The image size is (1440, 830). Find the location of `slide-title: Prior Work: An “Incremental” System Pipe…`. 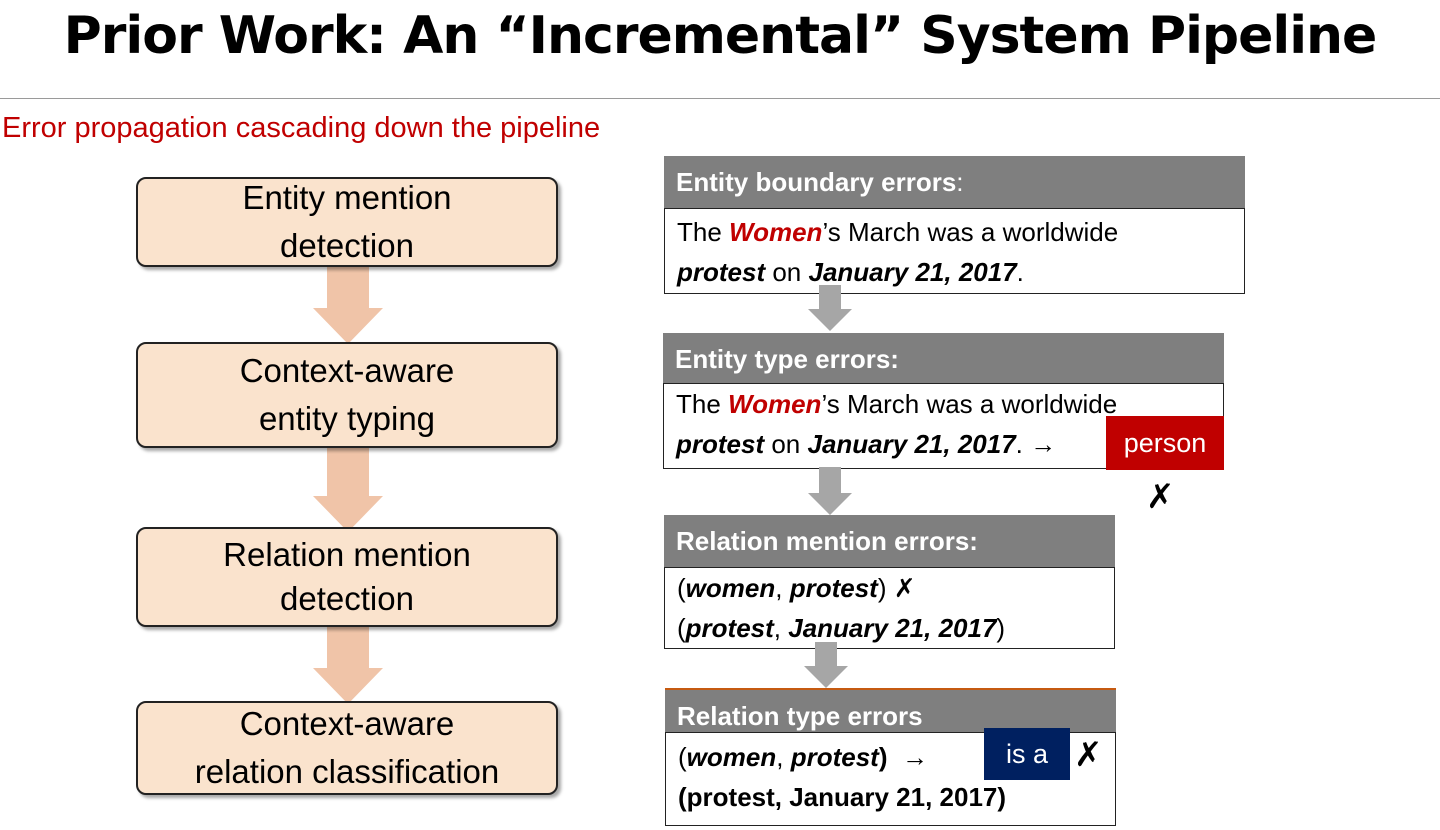

slide-title: Prior Work: An “Incremental” System Pipe… is located at coordinates (720, 36).